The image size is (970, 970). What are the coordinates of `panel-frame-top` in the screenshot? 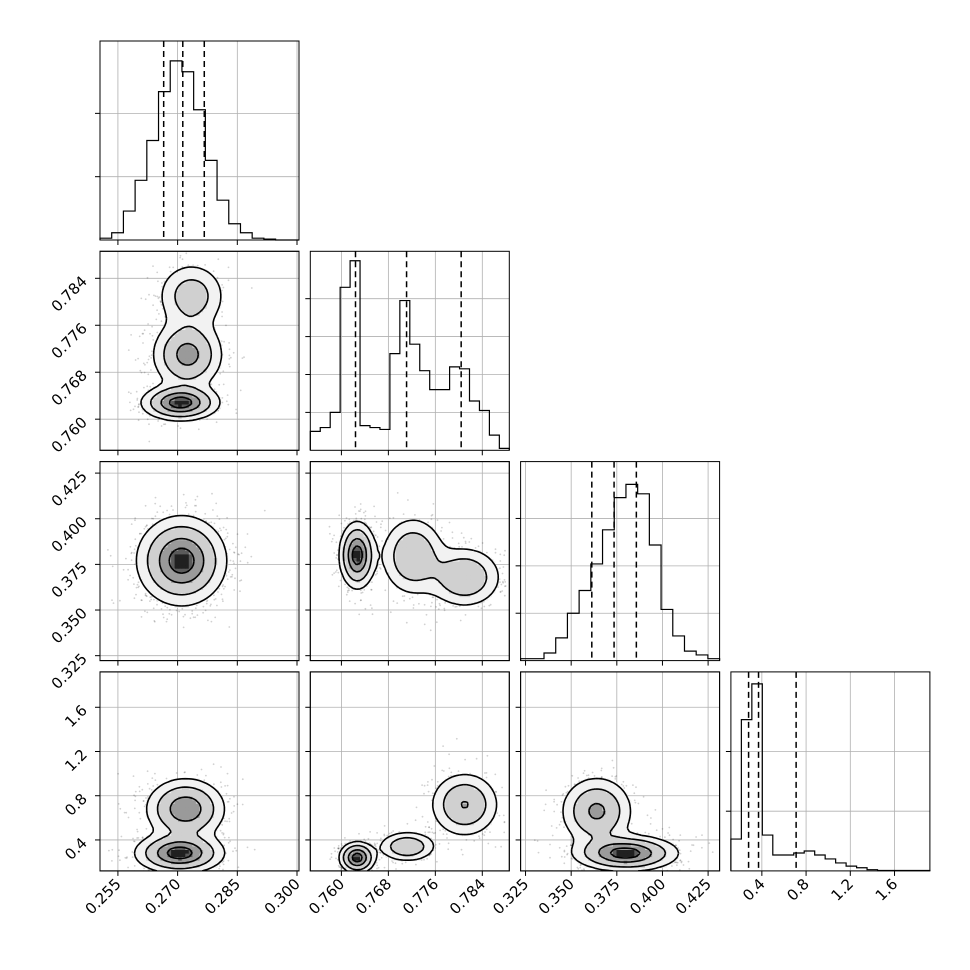 It's located at (199, 561).